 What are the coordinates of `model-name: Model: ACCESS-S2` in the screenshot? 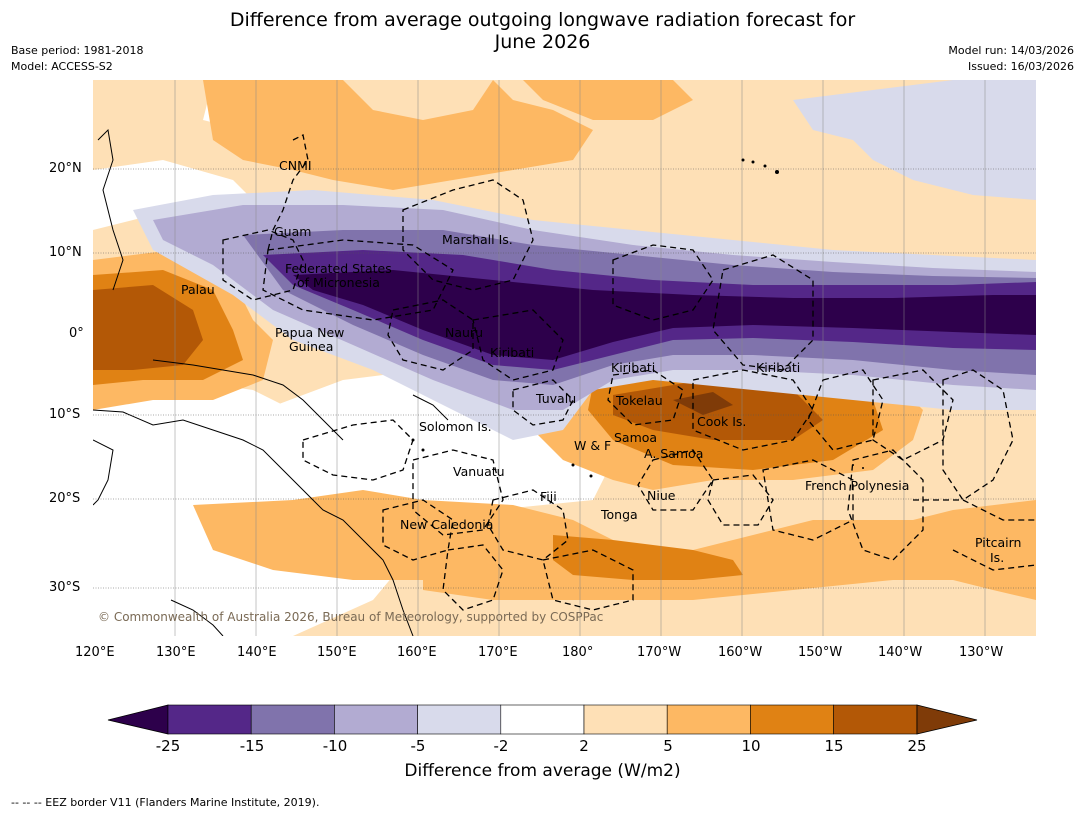 It's located at (62, 66).